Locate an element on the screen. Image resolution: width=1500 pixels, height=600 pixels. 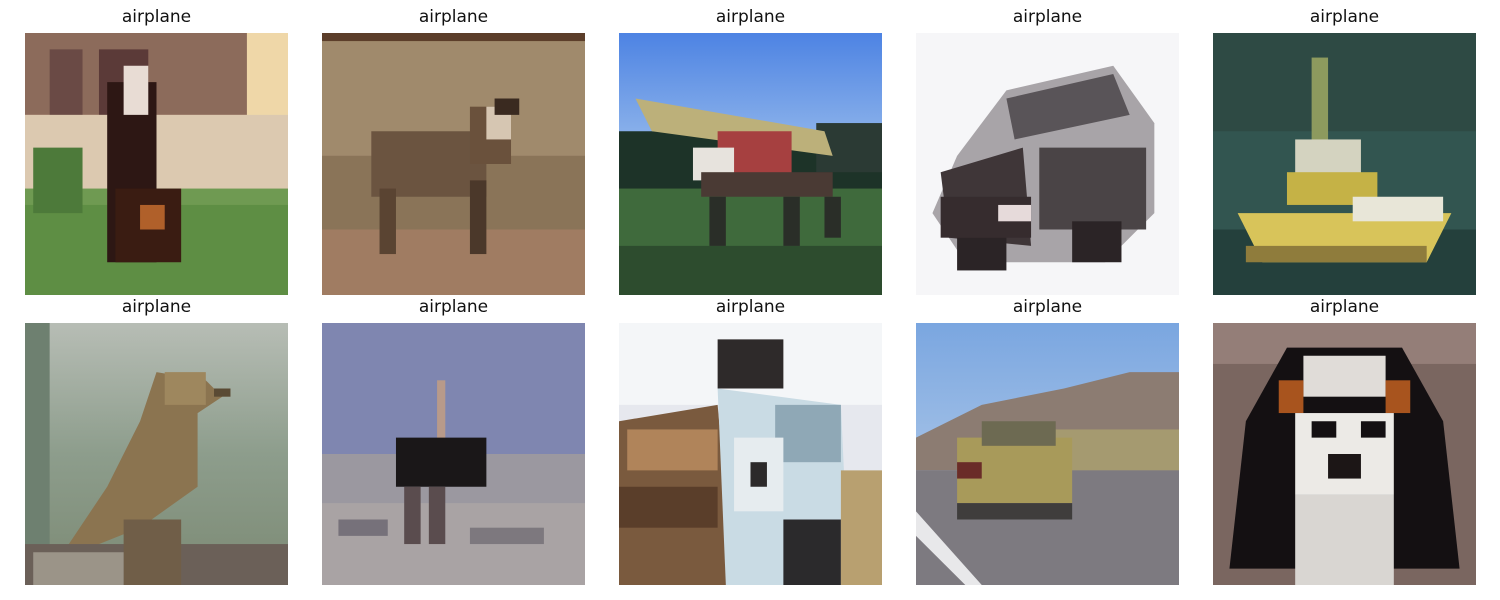
car-icon is located at coordinates (1047, 164).